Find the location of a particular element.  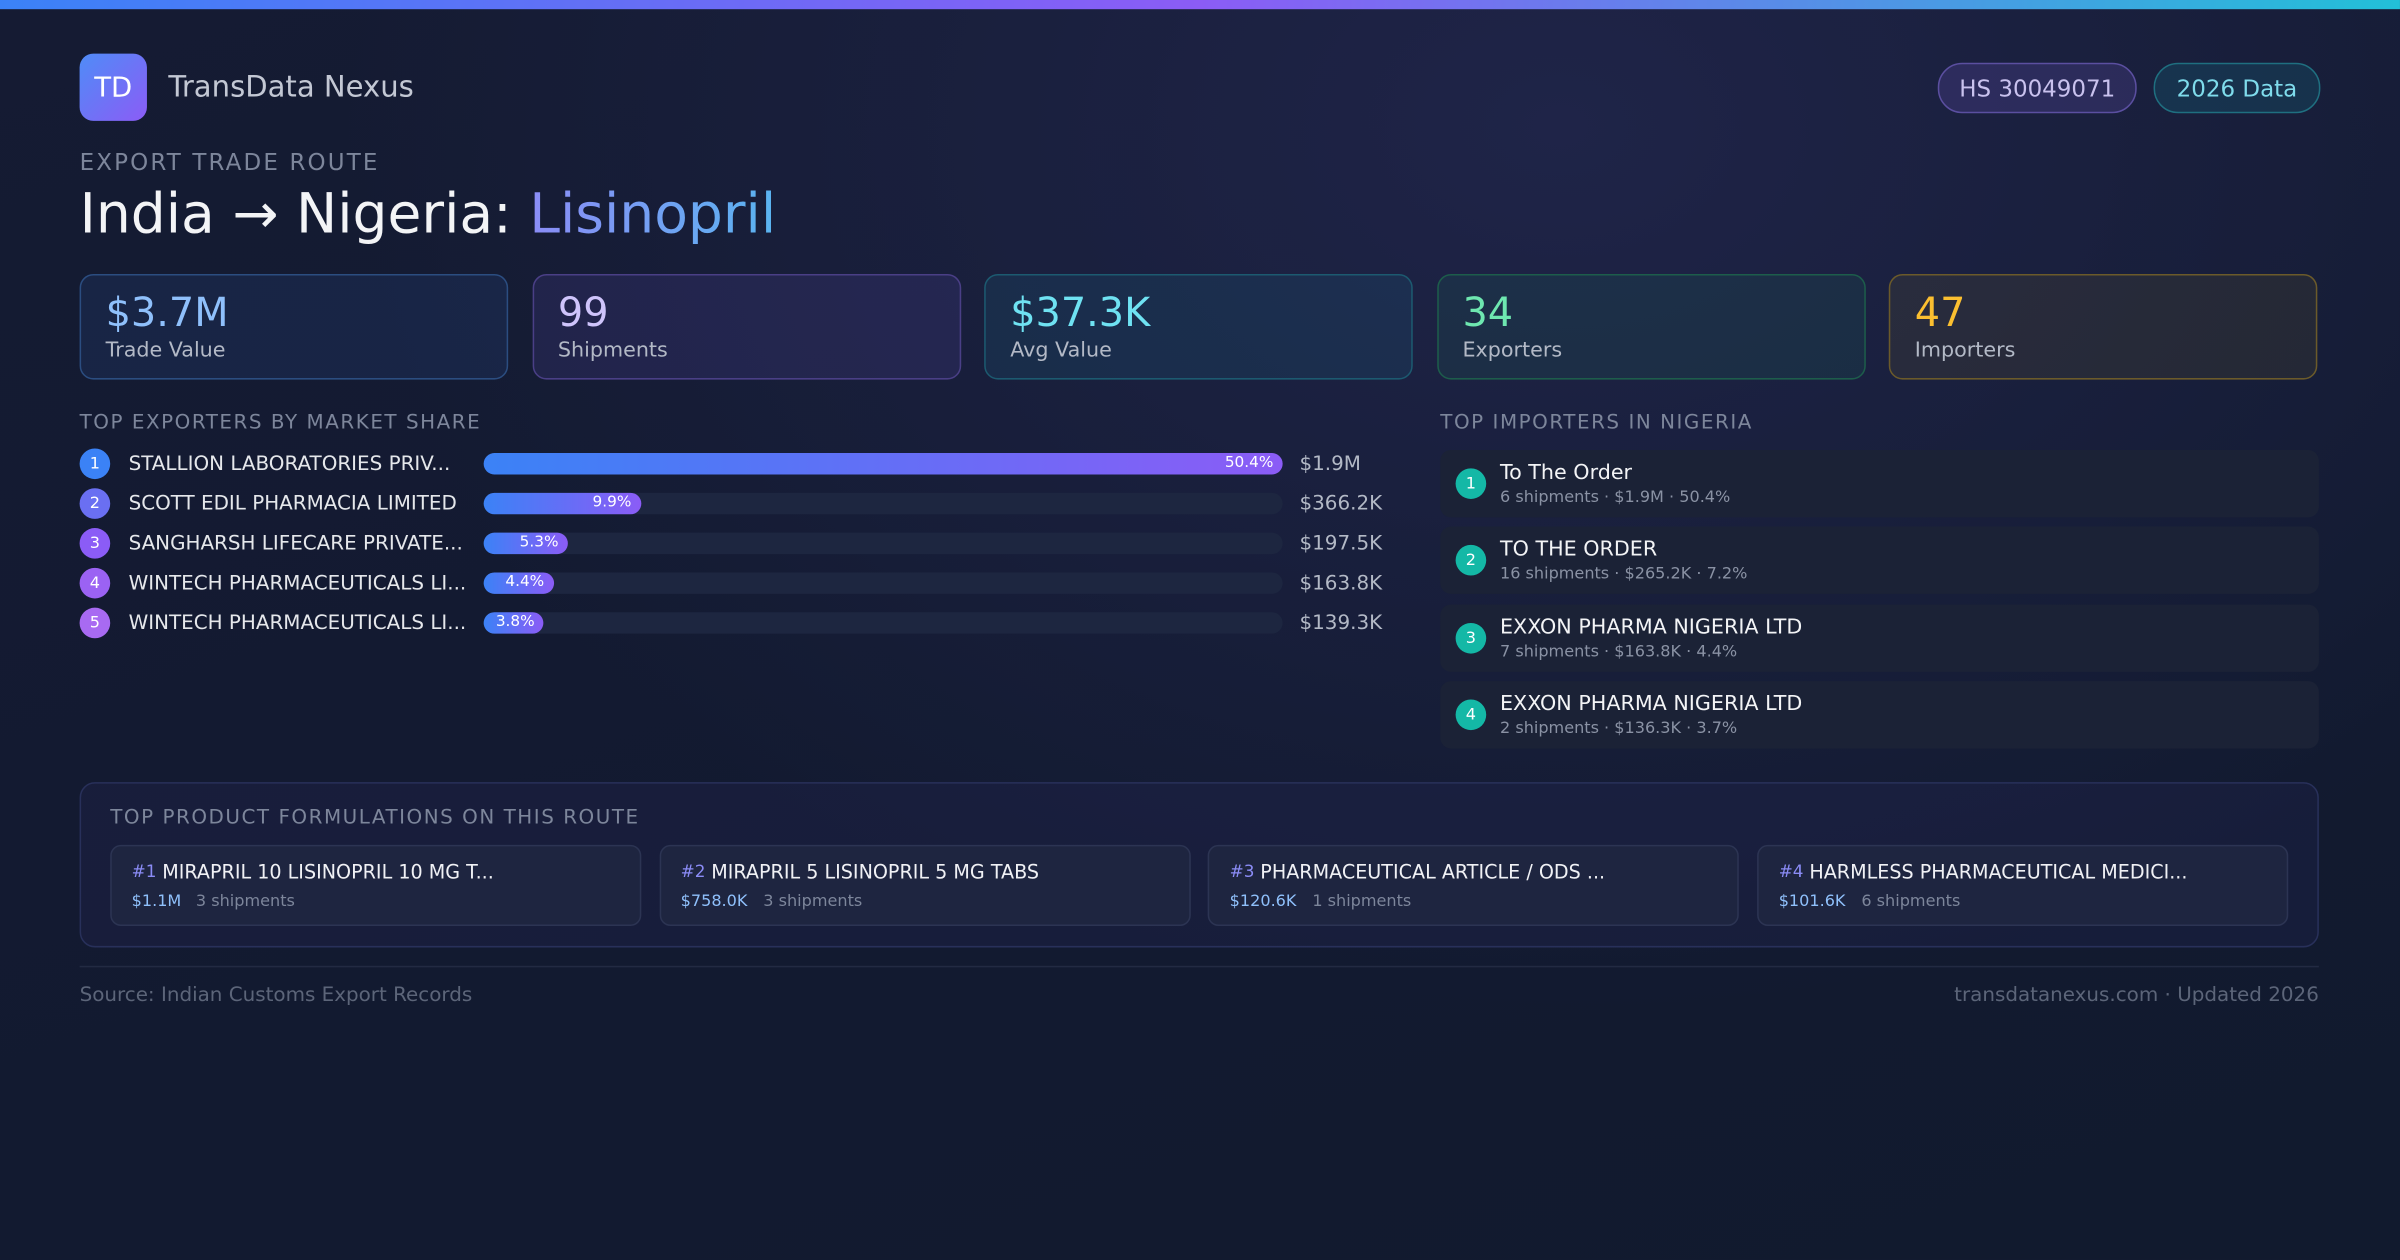

eyebrow: EXPORT TRADE ROUTE is located at coordinates (229, 162).